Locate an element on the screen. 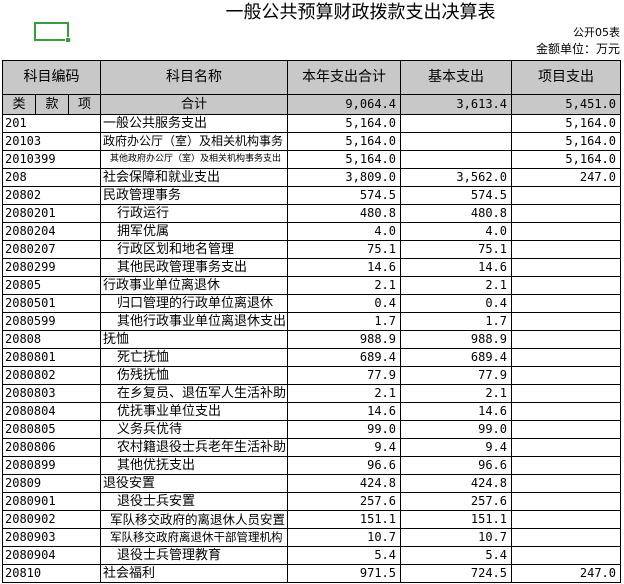 The height and width of the screenshot is (584, 624). subject-code-cell: 2080903 is located at coordinates (52, 538).